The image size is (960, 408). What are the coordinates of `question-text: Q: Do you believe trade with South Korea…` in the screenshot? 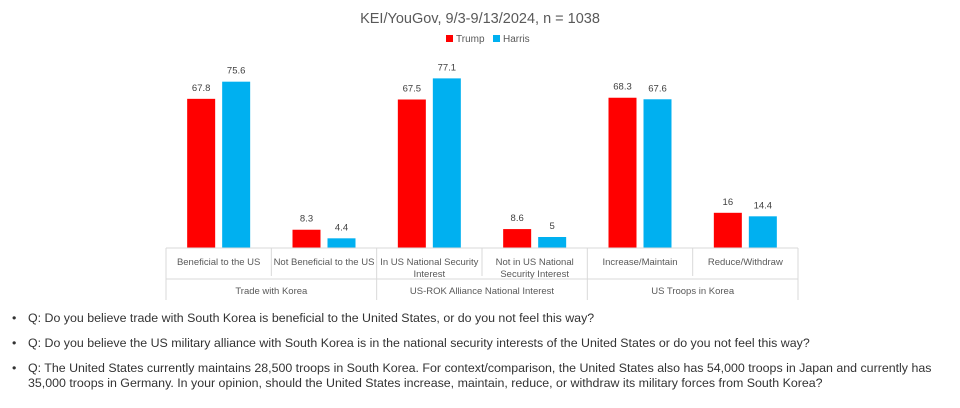 It's located at (311, 318).